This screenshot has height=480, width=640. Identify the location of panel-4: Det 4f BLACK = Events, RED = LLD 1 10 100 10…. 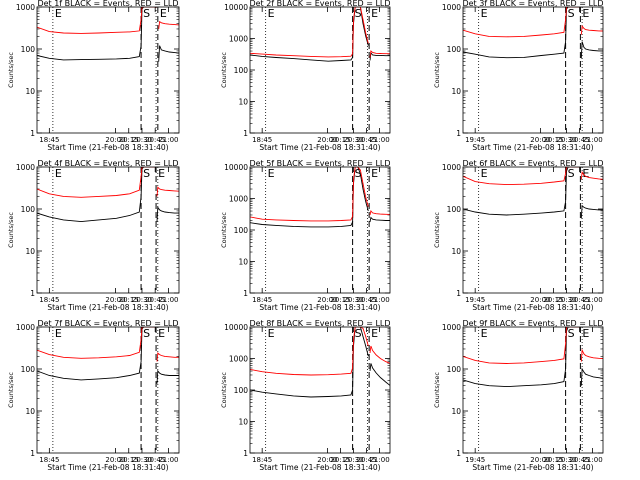
(93, 235).